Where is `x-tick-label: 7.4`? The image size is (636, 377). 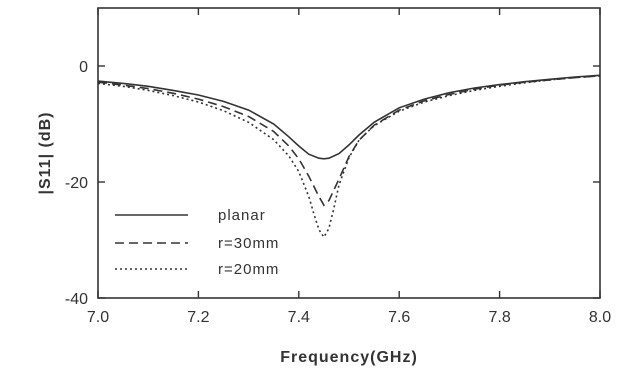 x-tick-label: 7.4 is located at coordinates (299, 317).